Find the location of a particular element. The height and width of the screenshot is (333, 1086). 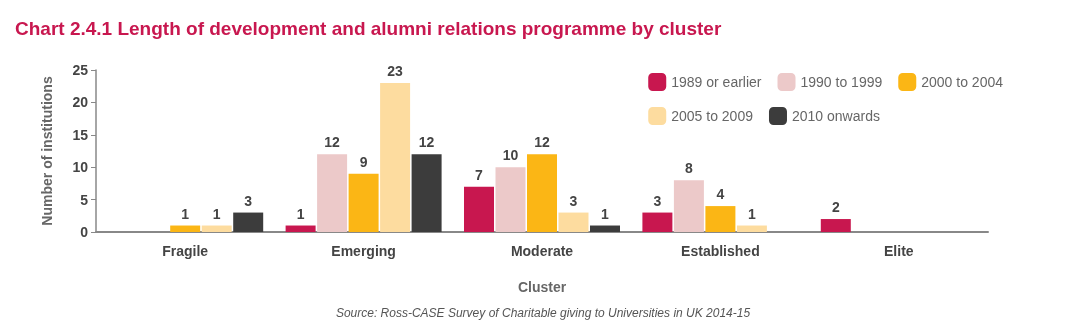

x-tick-label: Established is located at coordinates (720, 251).